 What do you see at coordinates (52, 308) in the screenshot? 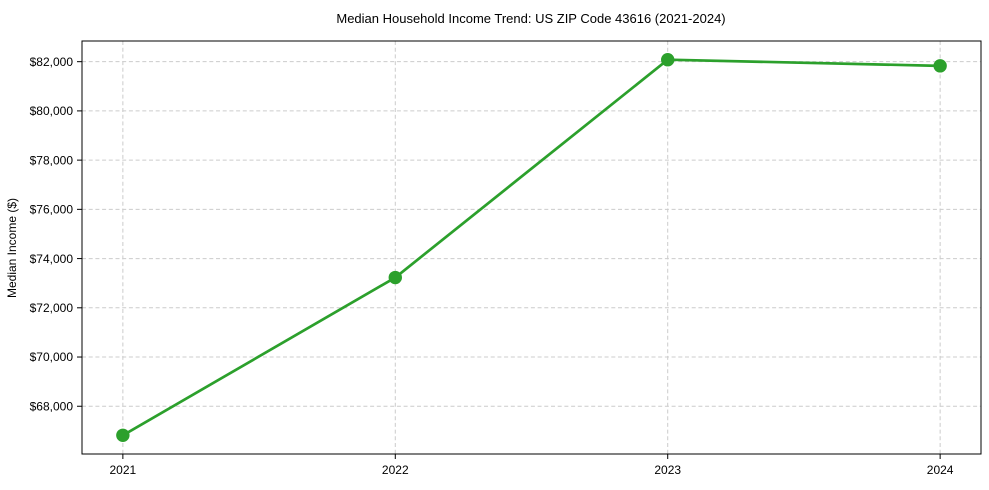
I see `y-tick-label: $72,000` at bounding box center [52, 308].